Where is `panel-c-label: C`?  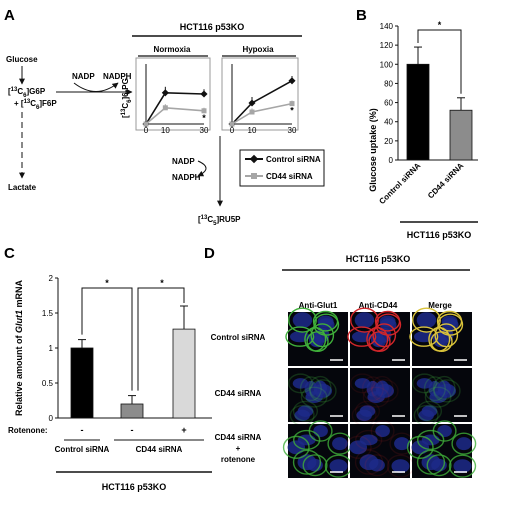
panel-c-label: C is located at coordinates (9, 253).